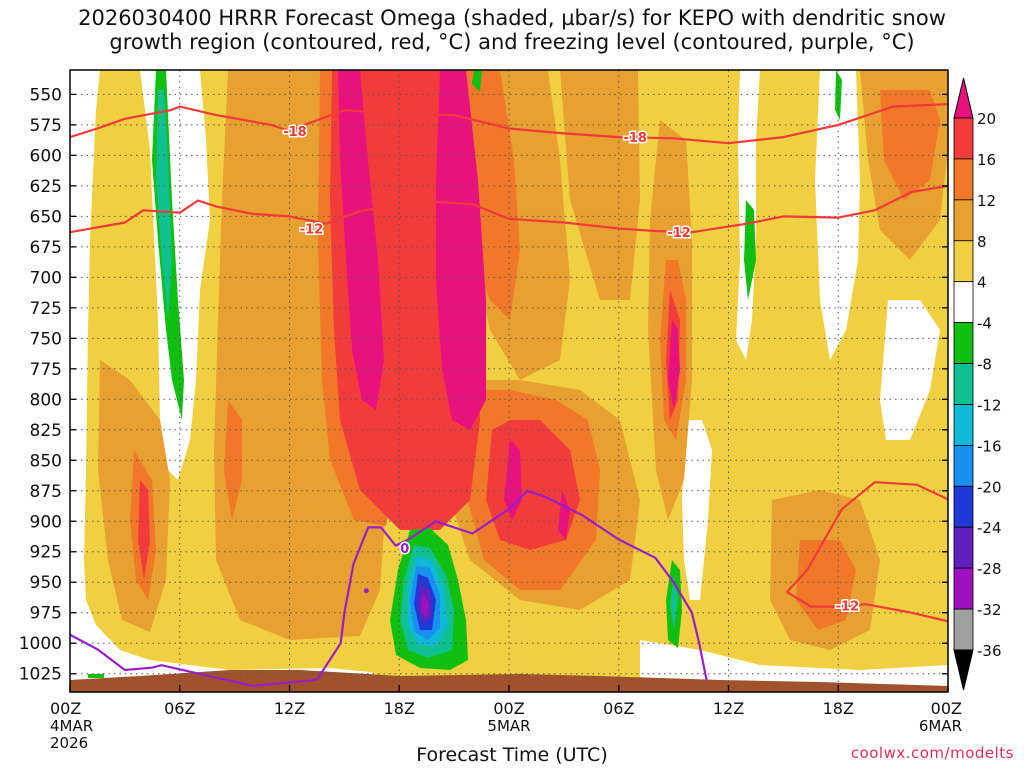 The height and width of the screenshot is (768, 1024). I want to click on y-tick-label: 1000, so click(40, 644).